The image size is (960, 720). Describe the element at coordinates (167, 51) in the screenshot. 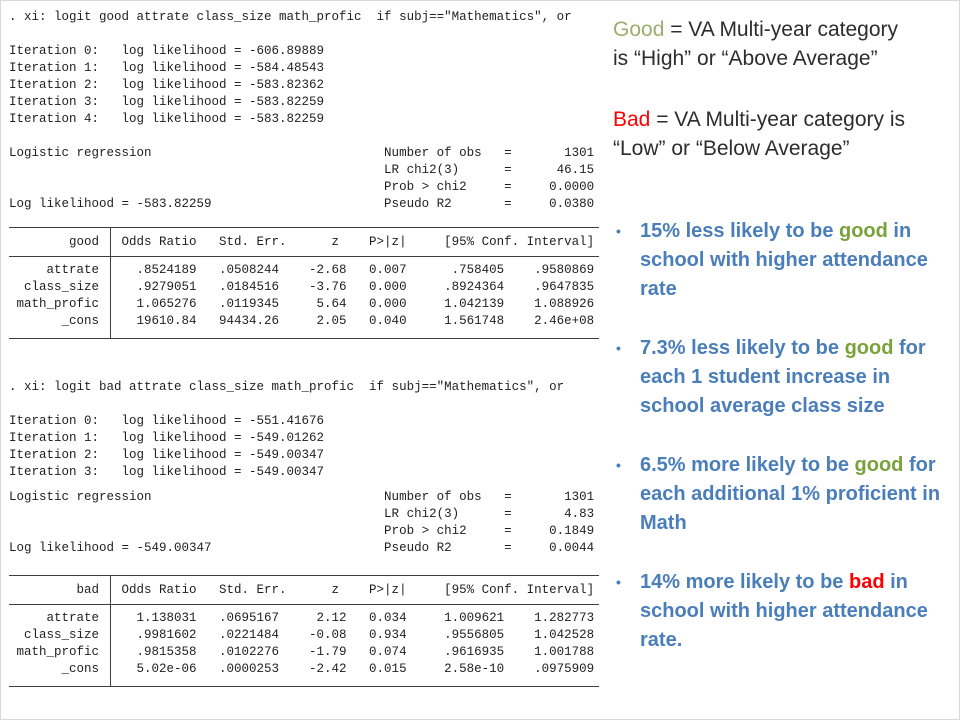

I see `stata-line: Iteration 0: log likelihood = -606.89889` at that location.